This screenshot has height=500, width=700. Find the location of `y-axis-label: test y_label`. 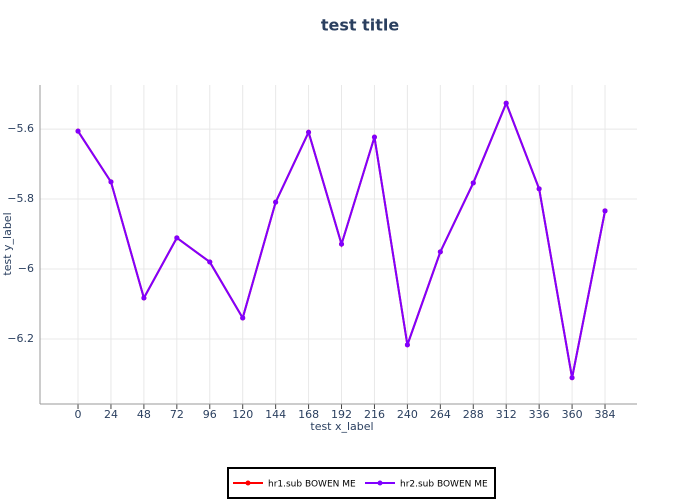

y-axis-label: test y_label is located at coordinates (7, 243).